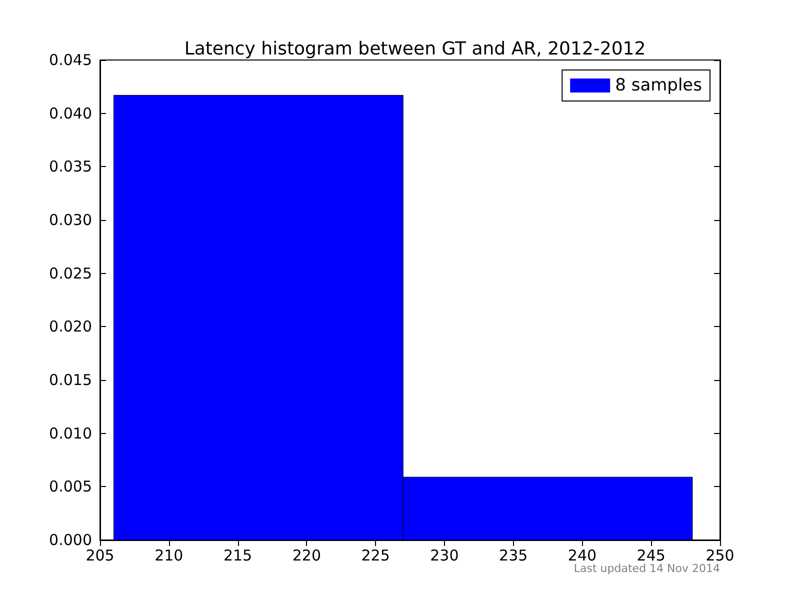 The height and width of the screenshot is (600, 800). Describe the element at coordinates (70, 433) in the screenshot. I see `y-tick-label: 0.010` at that location.